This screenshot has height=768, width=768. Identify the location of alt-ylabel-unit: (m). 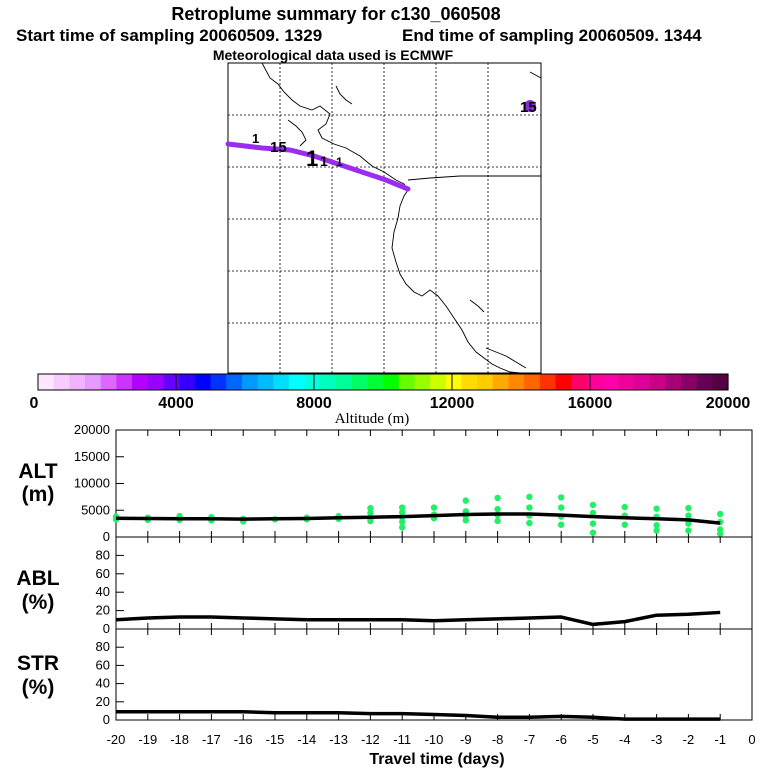
(38, 494).